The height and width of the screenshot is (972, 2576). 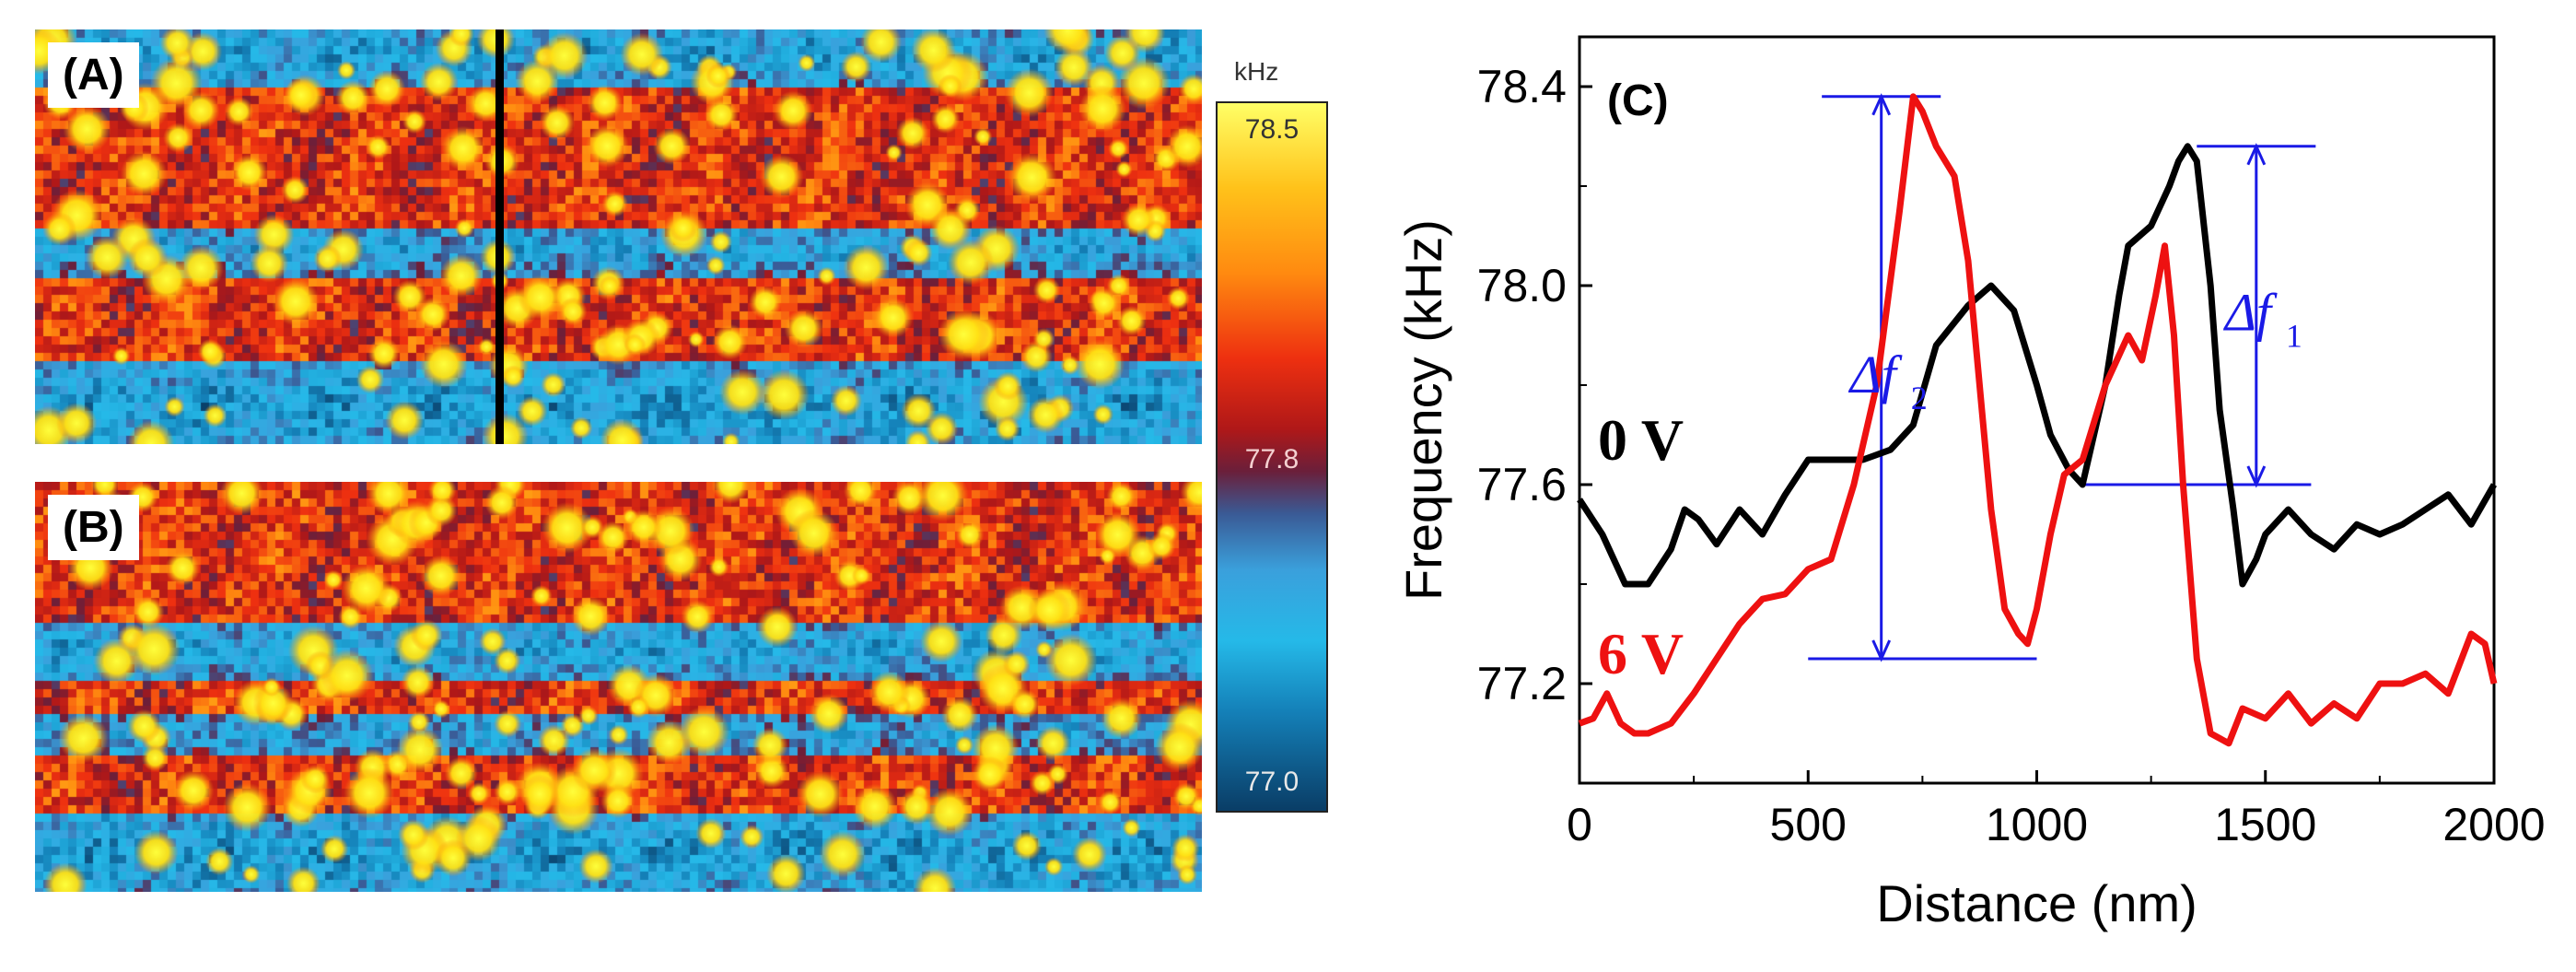 I want to click on panel-label-b: (B), so click(x=93, y=528).